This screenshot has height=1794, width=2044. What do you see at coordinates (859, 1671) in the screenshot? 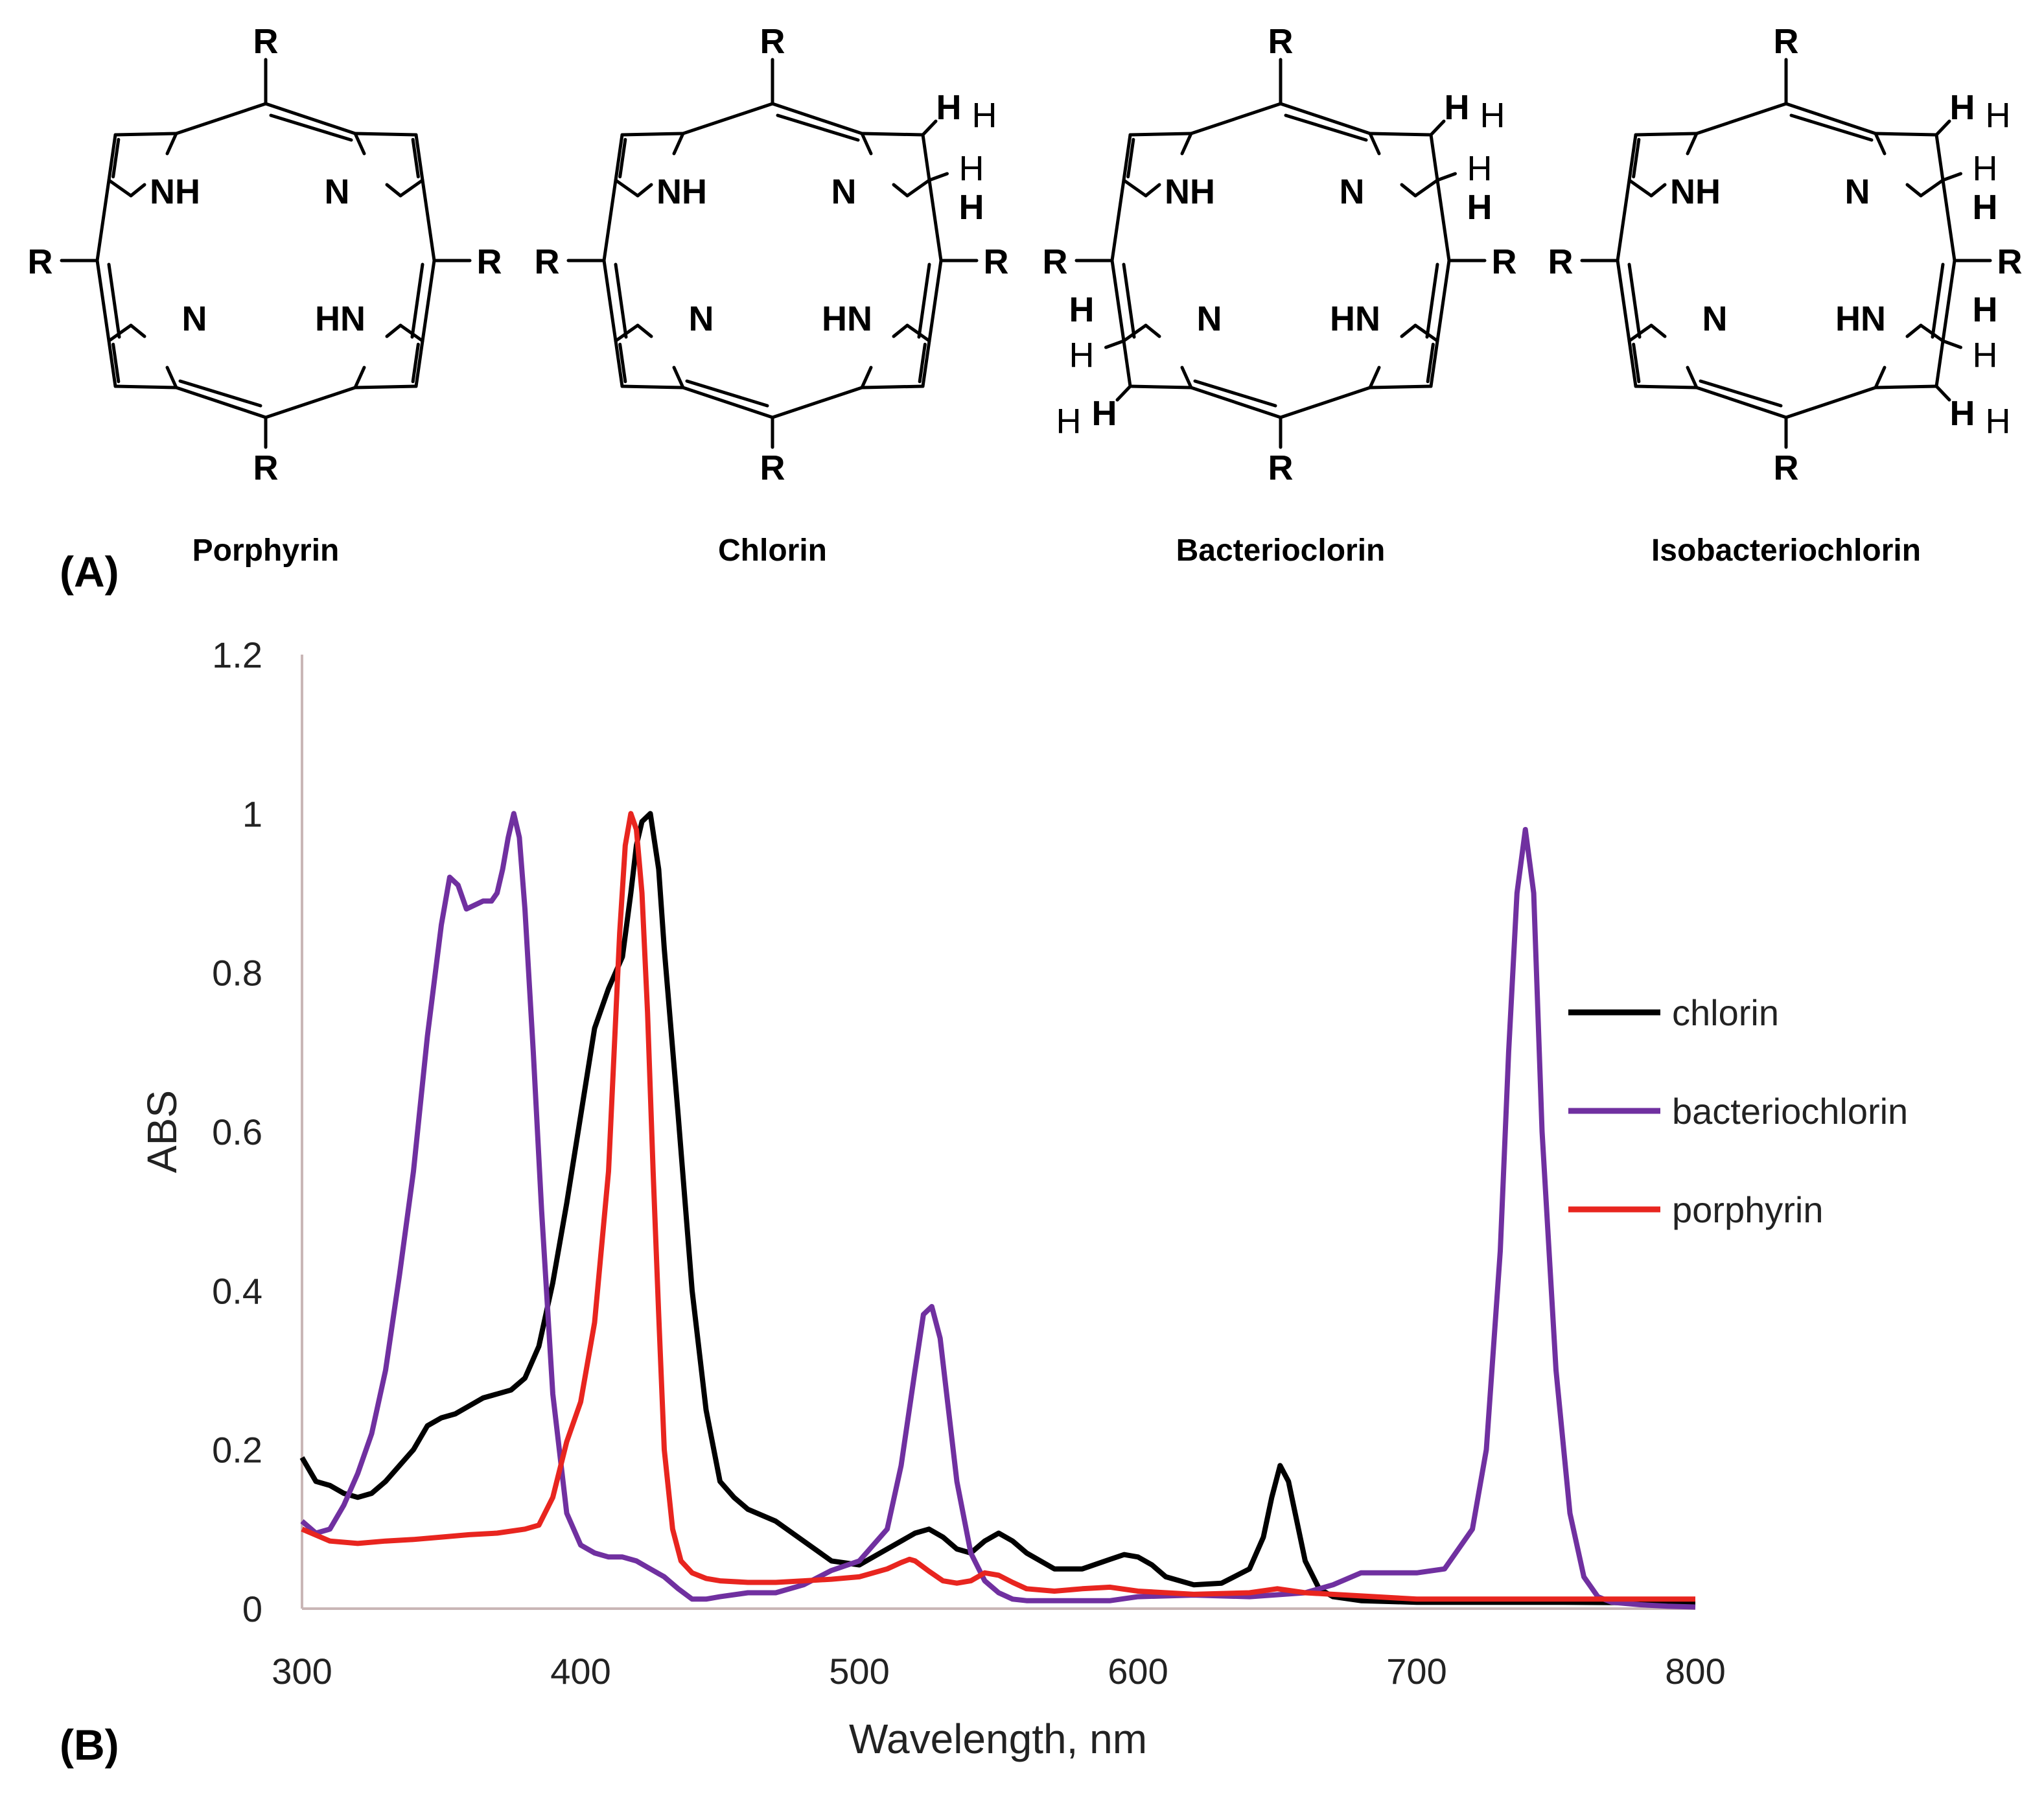
I see `x-tick-label: 500` at bounding box center [859, 1671].